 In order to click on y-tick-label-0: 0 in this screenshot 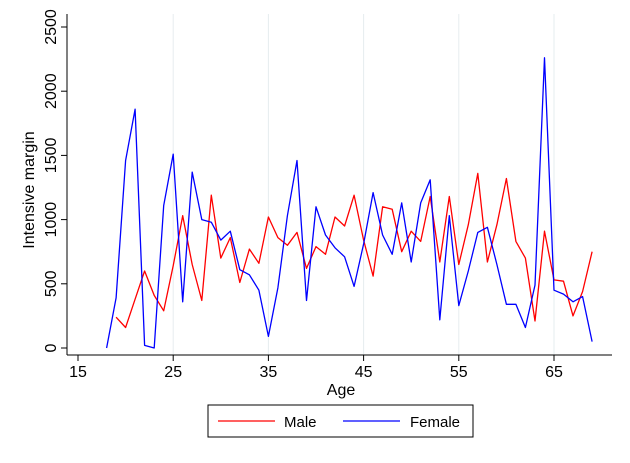, I will do `click(51, 347)`.